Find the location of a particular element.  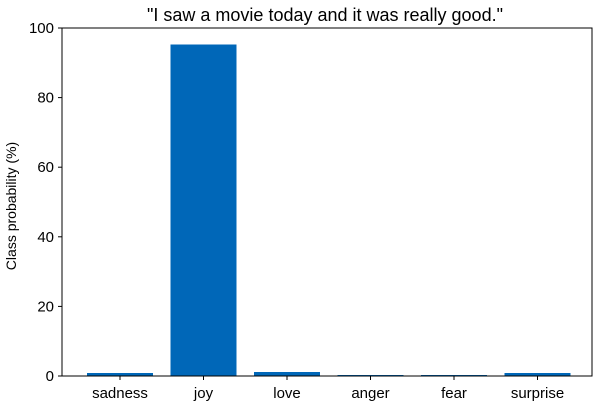

bar-surprise is located at coordinates (537, 374).